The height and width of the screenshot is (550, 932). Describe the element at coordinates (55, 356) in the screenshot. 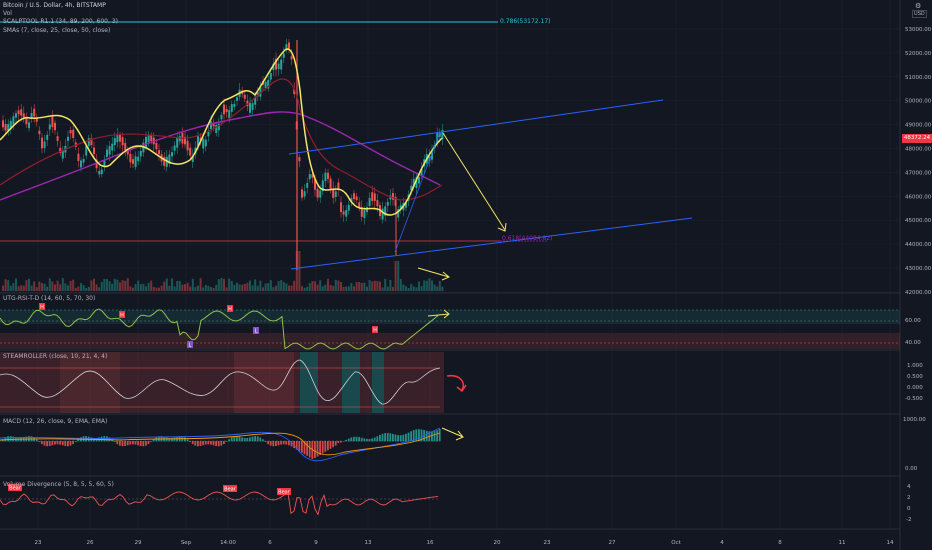

I see `steamroller-title: STEAMROLLER (close, 10, 21, 4, 4)` at that location.